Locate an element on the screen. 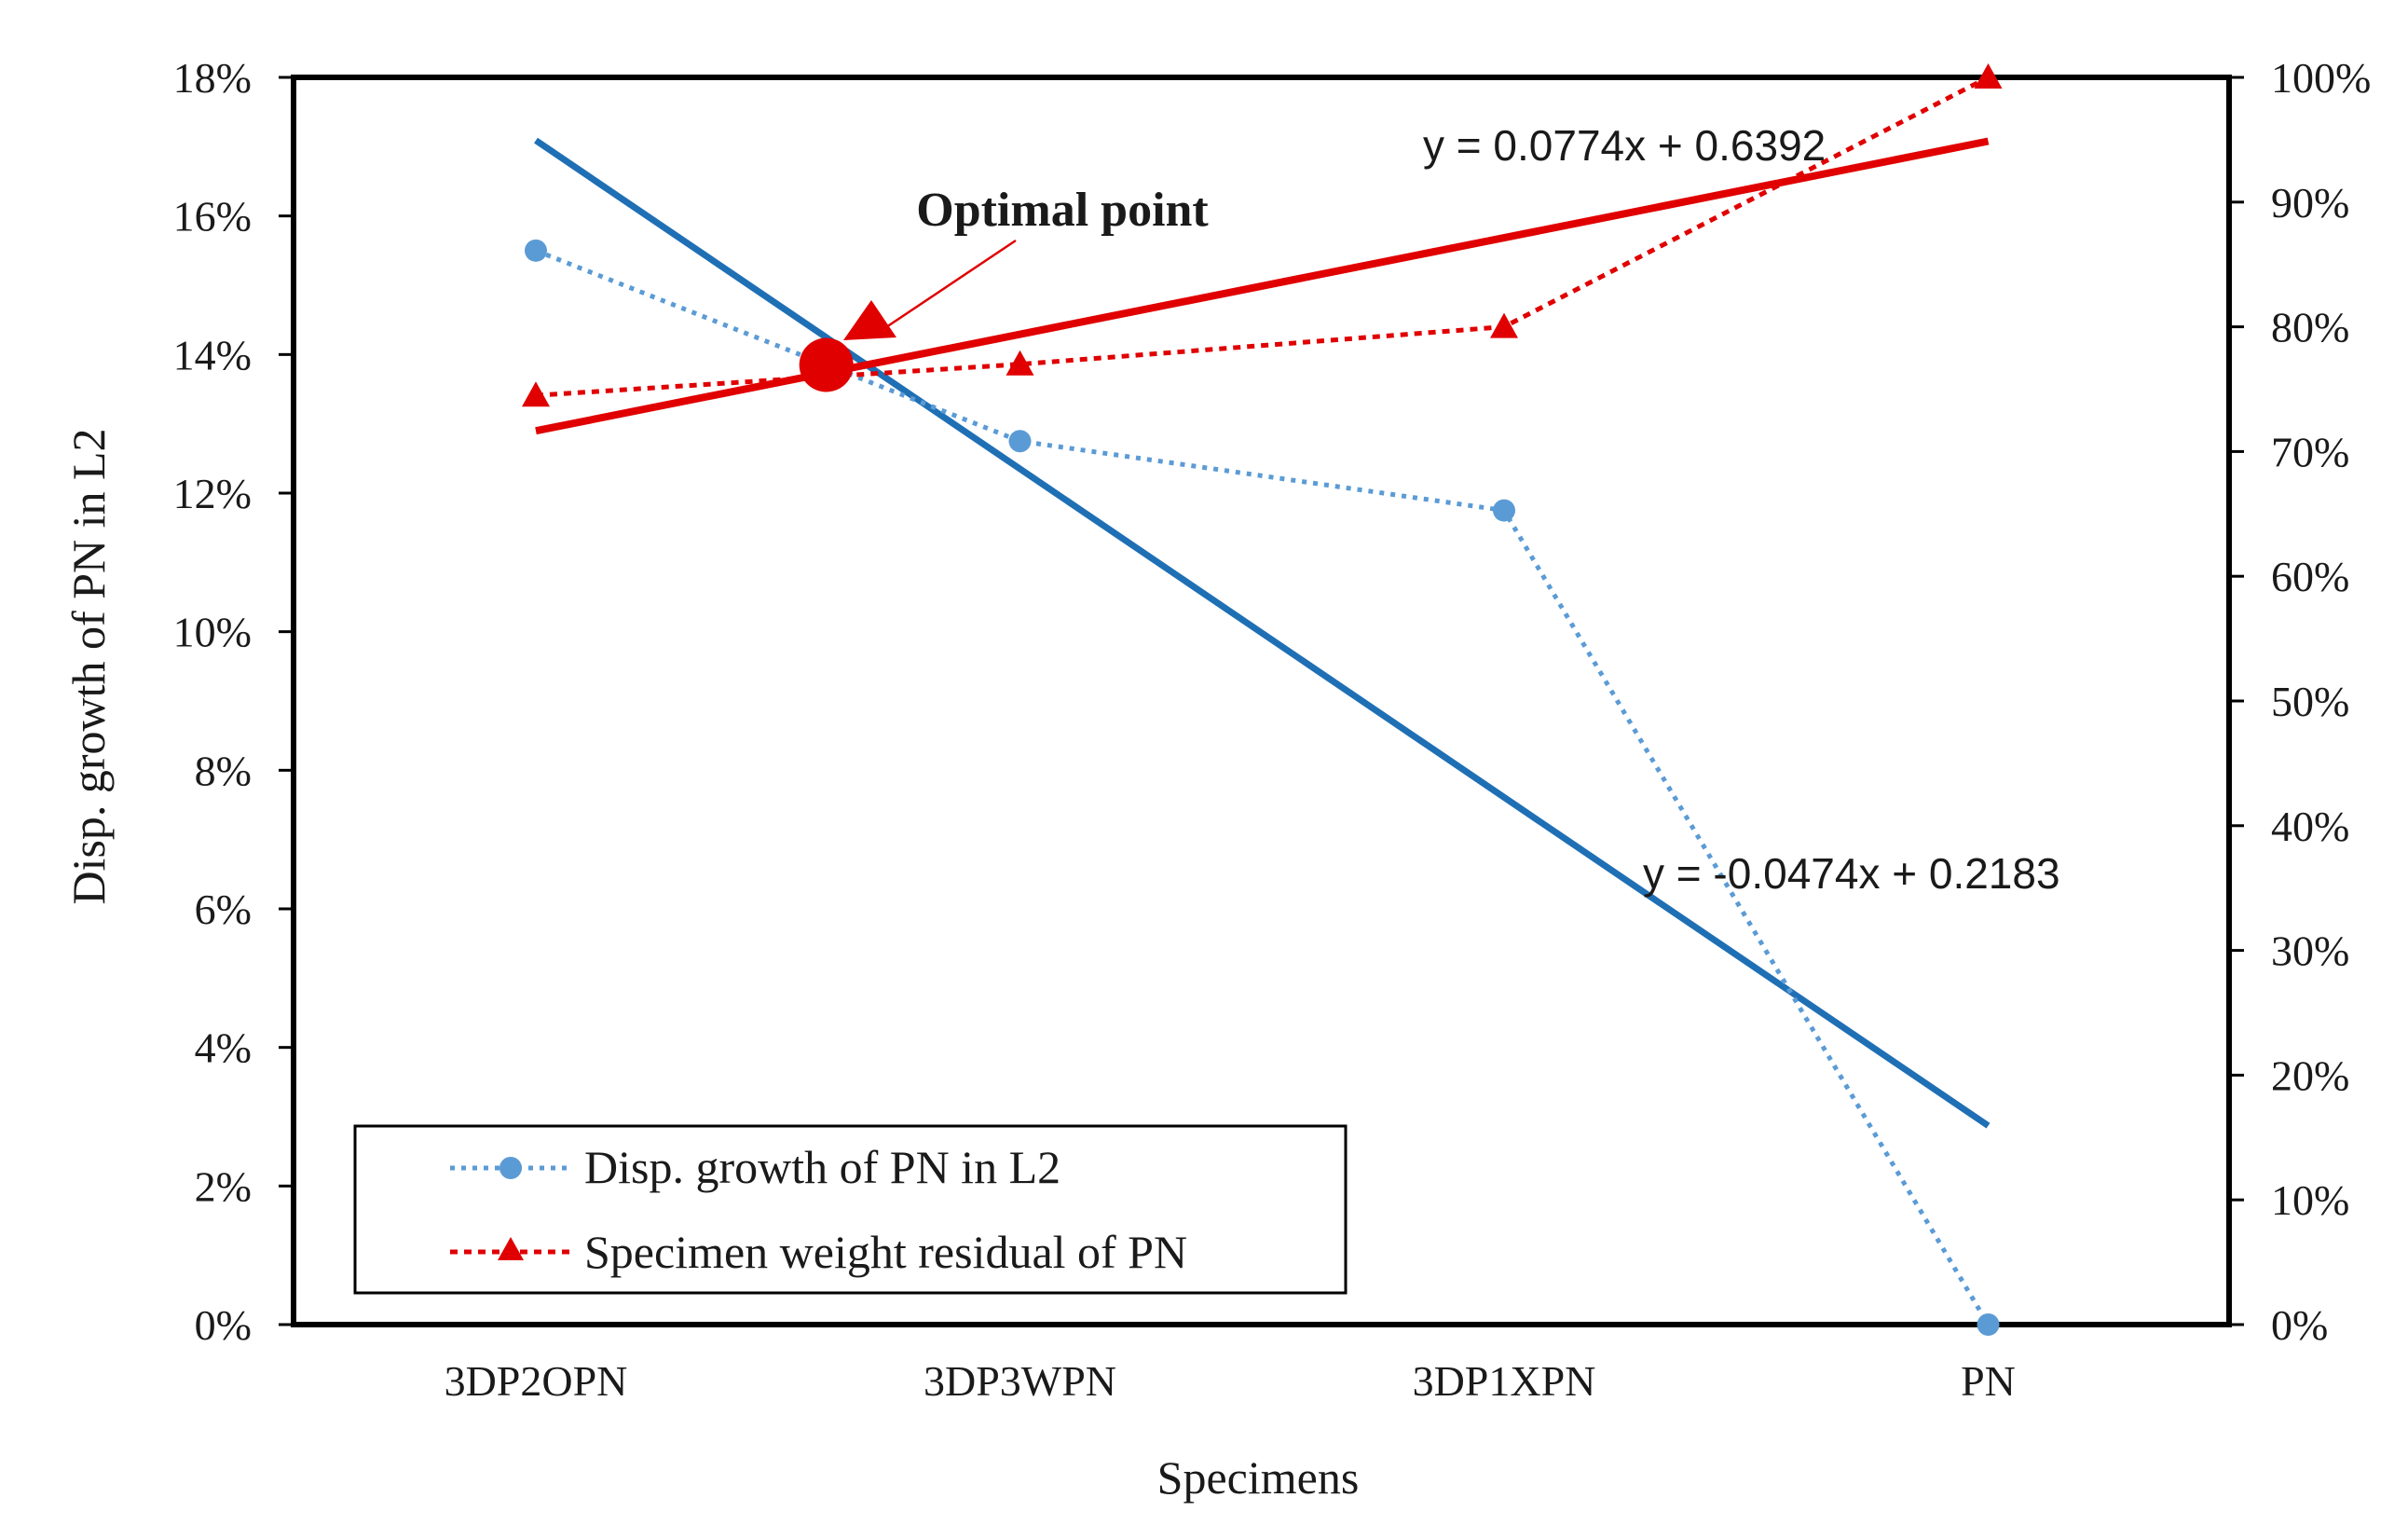  x-tick-label: 3DP3WPN is located at coordinates (1020, 1381).